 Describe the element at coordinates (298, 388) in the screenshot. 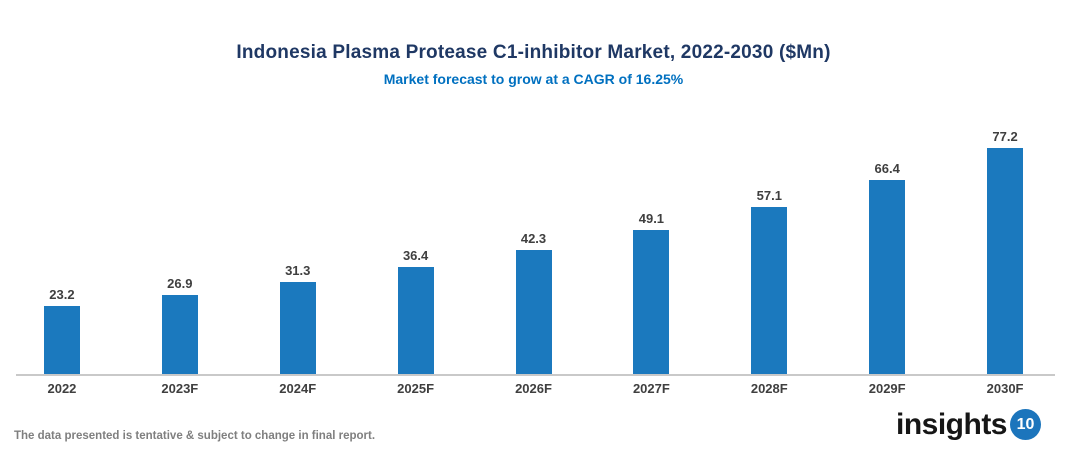

I see `x-tick-label-2024F: 2024F` at that location.